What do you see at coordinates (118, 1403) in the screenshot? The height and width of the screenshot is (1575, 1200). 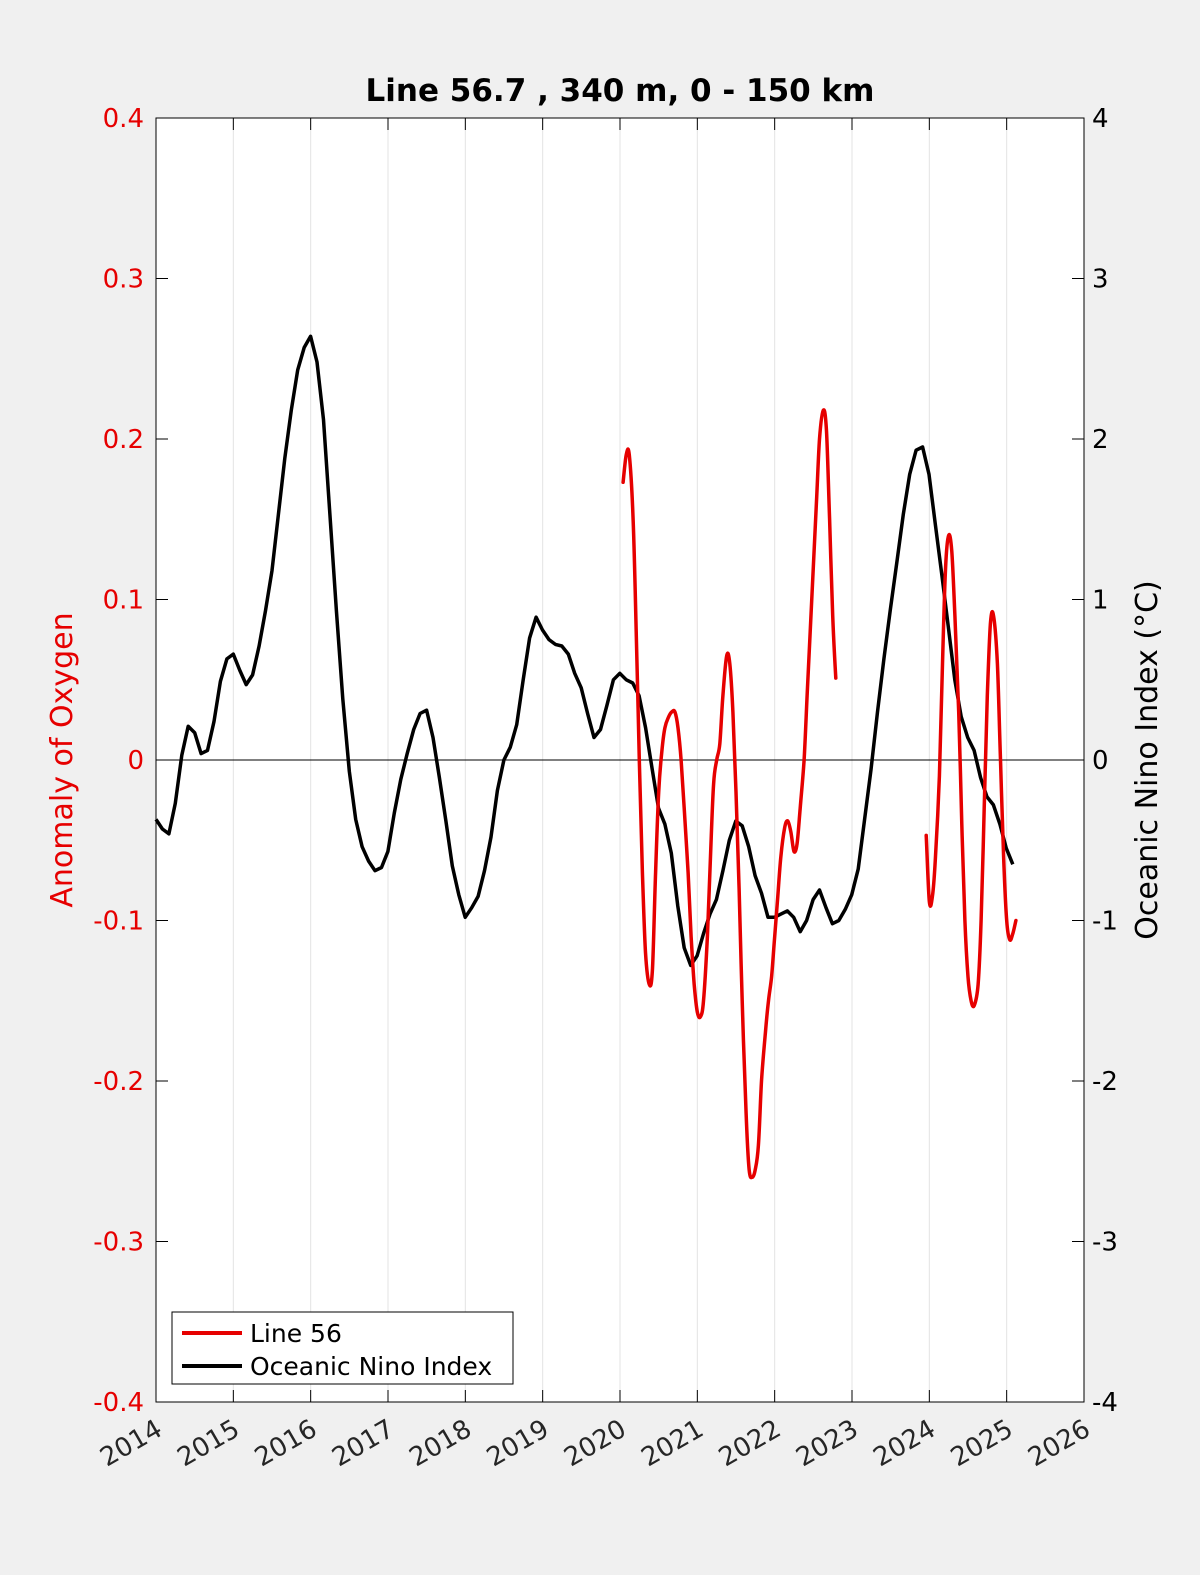 I see `left-y-tick-label: -0.4` at bounding box center [118, 1403].